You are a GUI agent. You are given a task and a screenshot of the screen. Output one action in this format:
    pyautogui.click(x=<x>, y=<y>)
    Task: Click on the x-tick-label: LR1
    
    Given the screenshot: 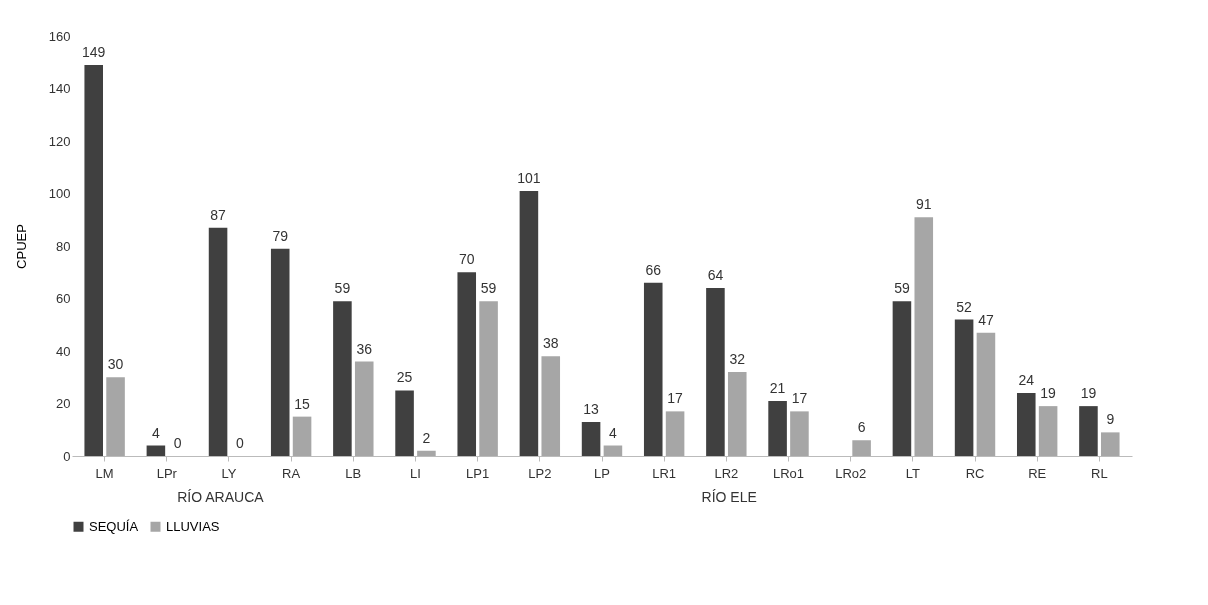 What is the action you would take?
    pyautogui.click(x=664, y=473)
    